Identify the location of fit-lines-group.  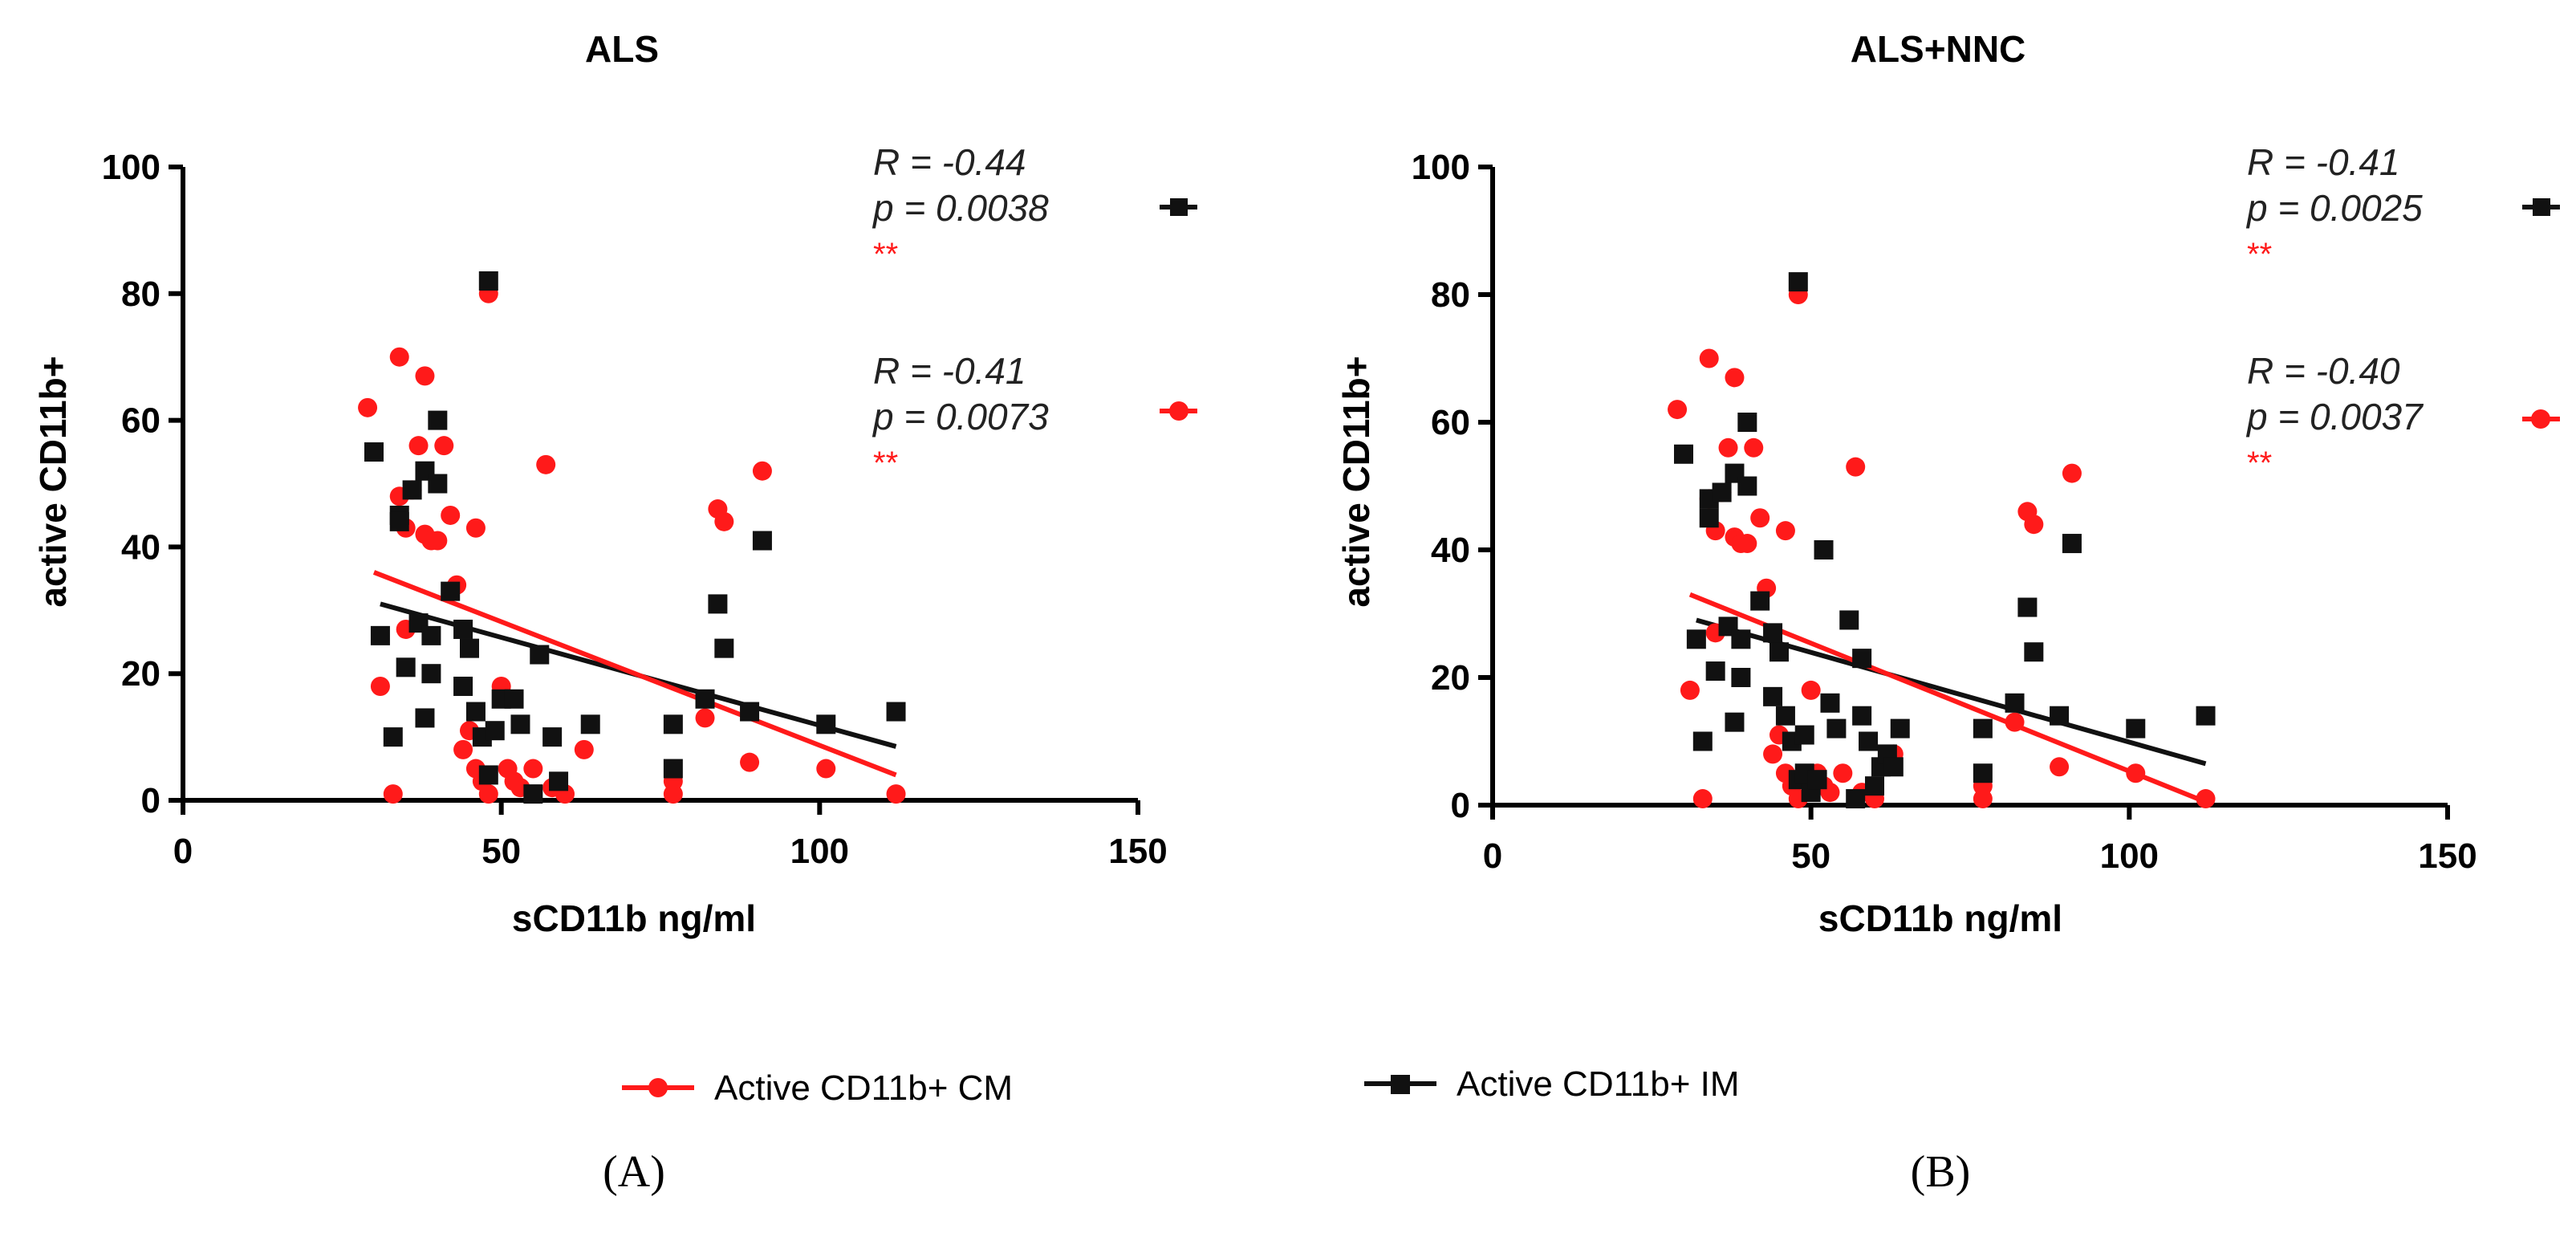
(634, 674).